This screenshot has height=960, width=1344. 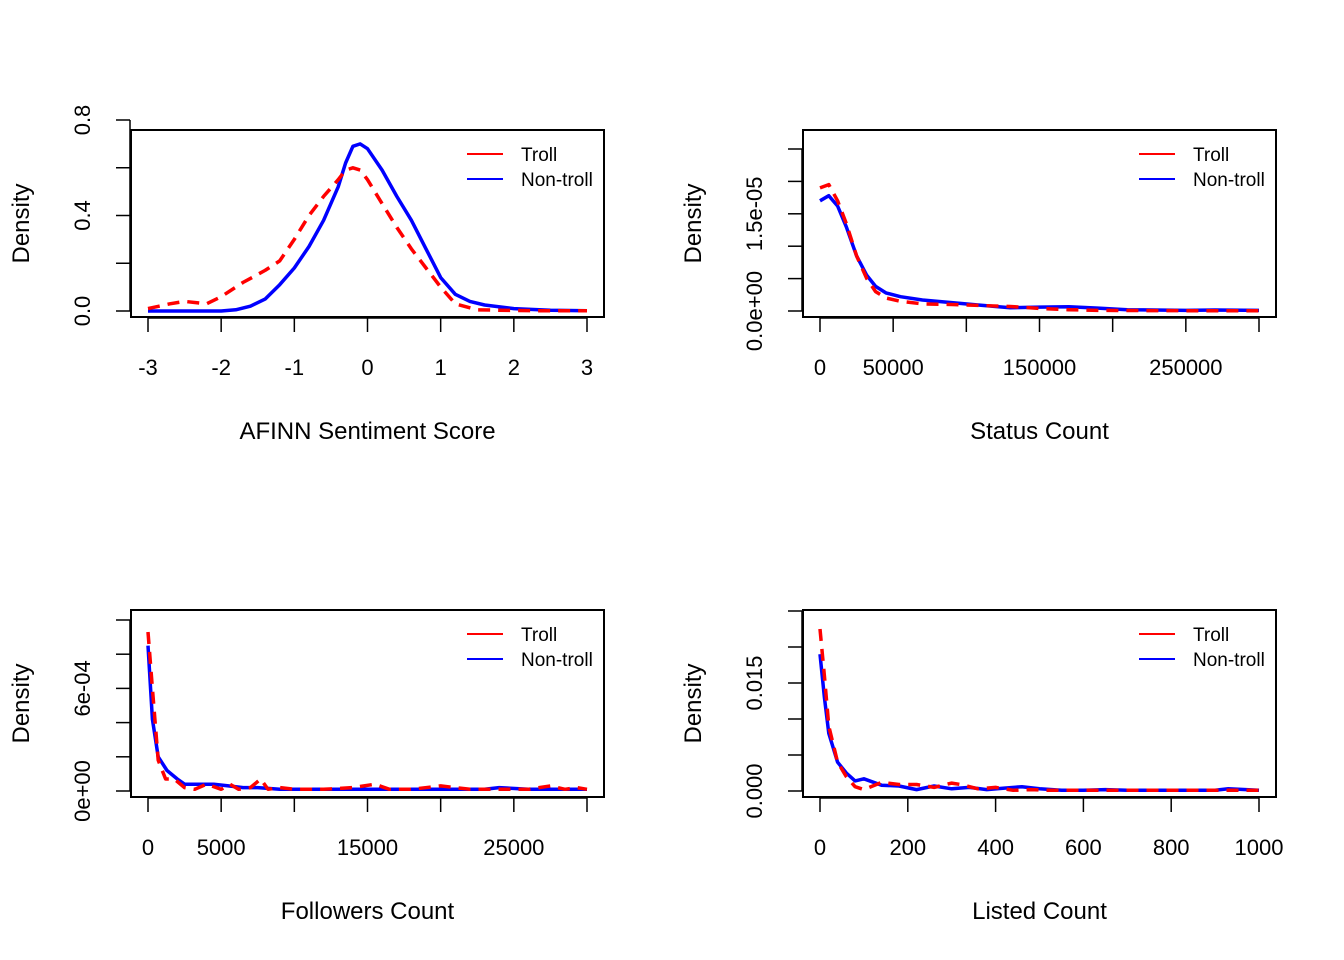 I want to click on x-tick-label: 2, so click(x=514, y=367).